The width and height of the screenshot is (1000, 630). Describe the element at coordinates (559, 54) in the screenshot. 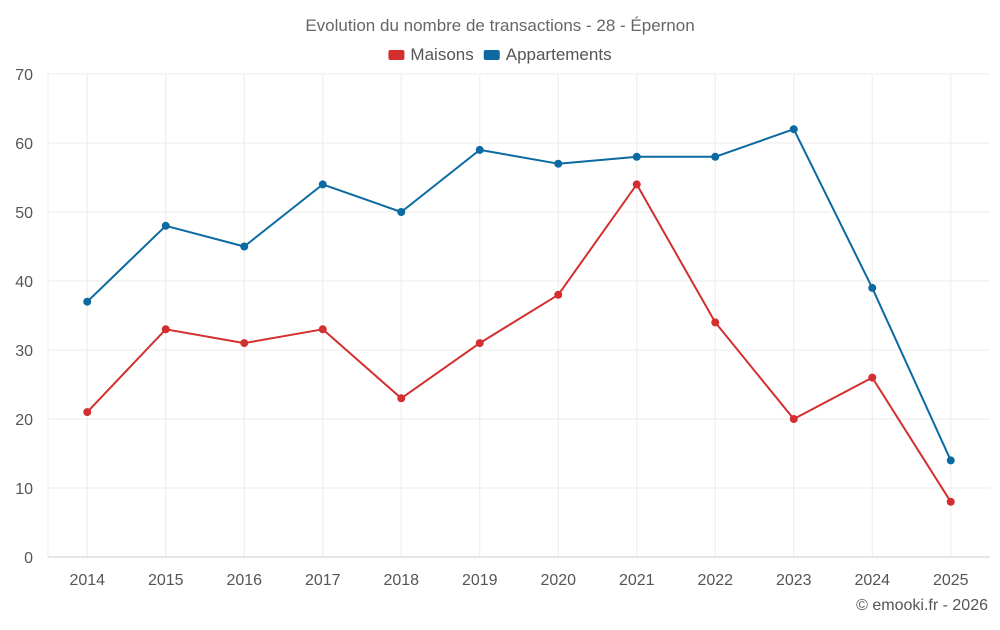

I see `legend-label: Appartements` at that location.